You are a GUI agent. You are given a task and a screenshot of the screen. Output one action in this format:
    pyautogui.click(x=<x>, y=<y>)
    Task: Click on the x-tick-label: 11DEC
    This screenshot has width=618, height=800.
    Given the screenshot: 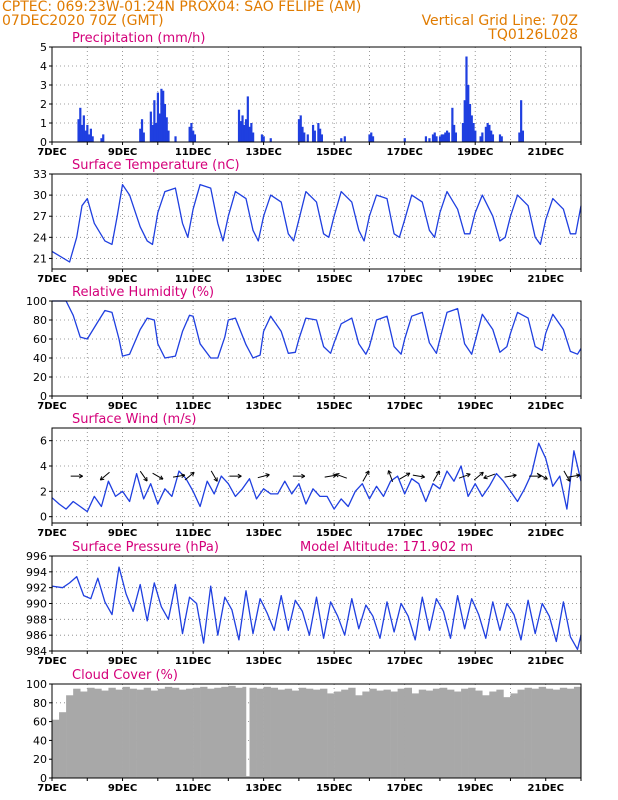 What is the action you would take?
    pyautogui.click(x=193, y=788)
    